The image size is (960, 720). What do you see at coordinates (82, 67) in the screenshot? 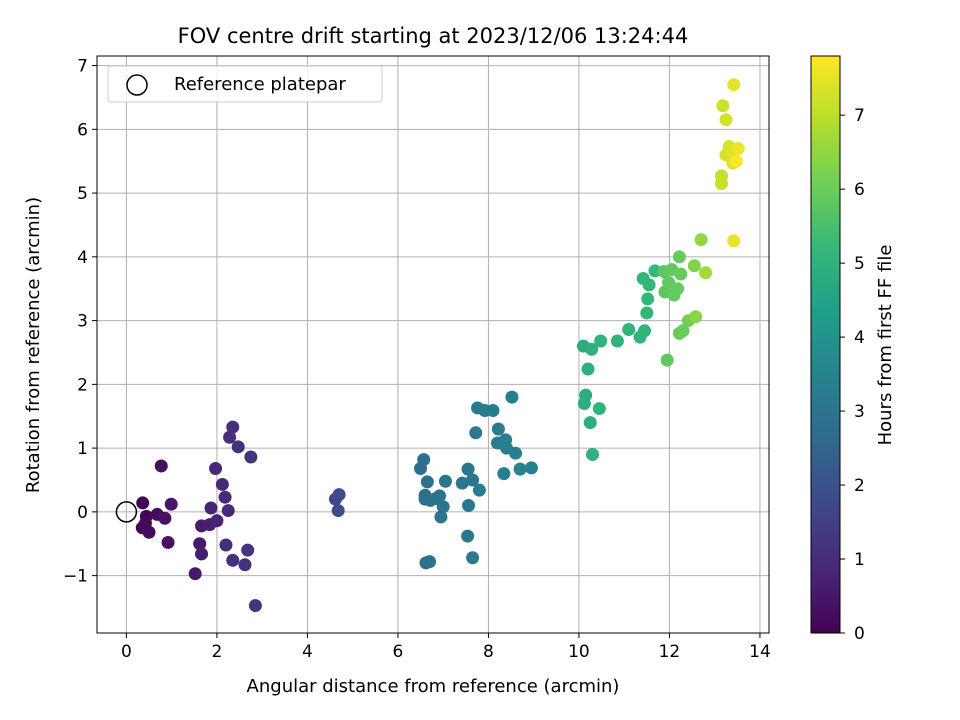
I see `y-tick-label: 7` at bounding box center [82, 67].